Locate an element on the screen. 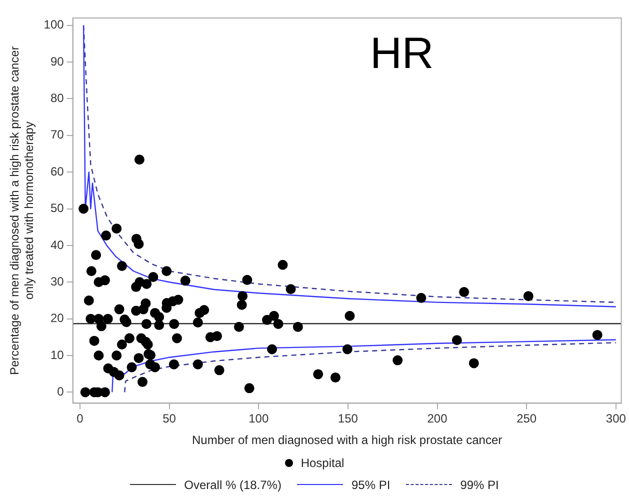 Image resolution: width=629 pixels, height=504 pixels. y-tick-label: 80 is located at coordinates (57, 98).